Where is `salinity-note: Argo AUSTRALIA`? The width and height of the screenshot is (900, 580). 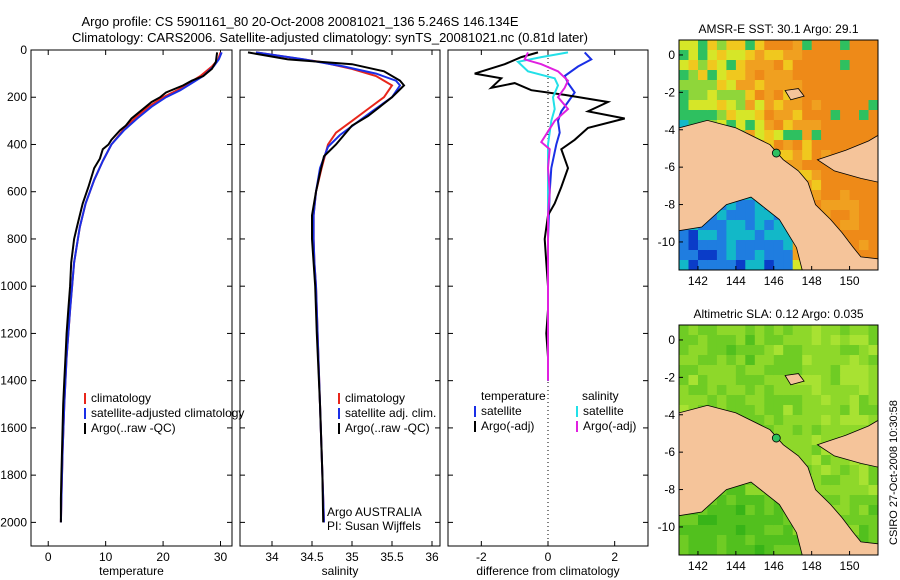 salinity-note: Argo AUSTRALIA is located at coordinates (374, 512).